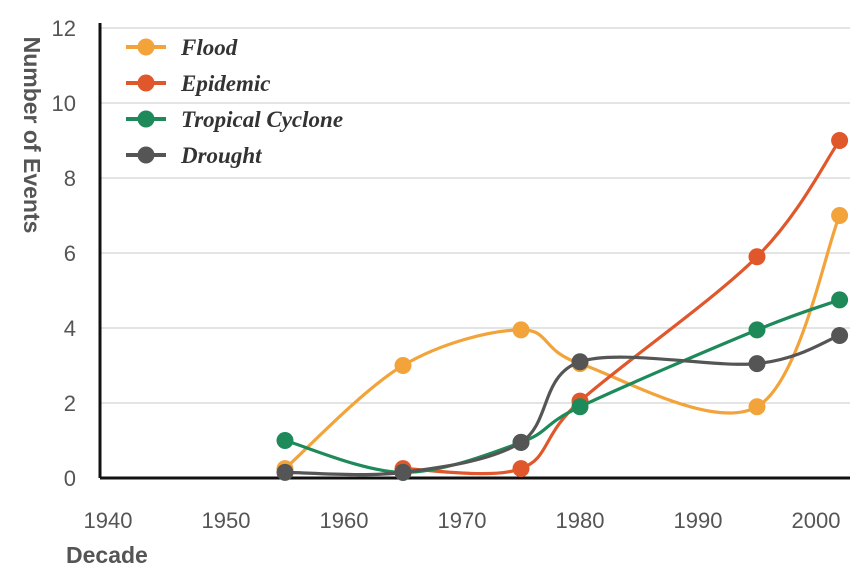 The width and height of the screenshot is (850, 578). What do you see at coordinates (816, 520) in the screenshot?
I see `x-tick-label: 2000` at bounding box center [816, 520].